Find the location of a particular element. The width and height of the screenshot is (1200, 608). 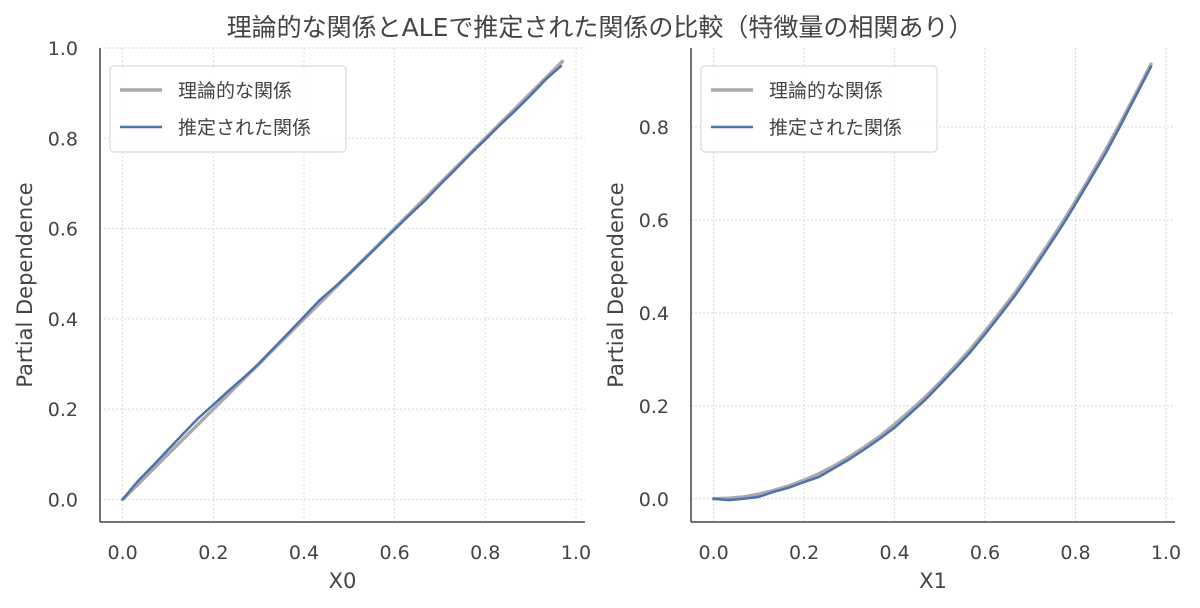

x-axis-label: X0 is located at coordinates (343, 581).